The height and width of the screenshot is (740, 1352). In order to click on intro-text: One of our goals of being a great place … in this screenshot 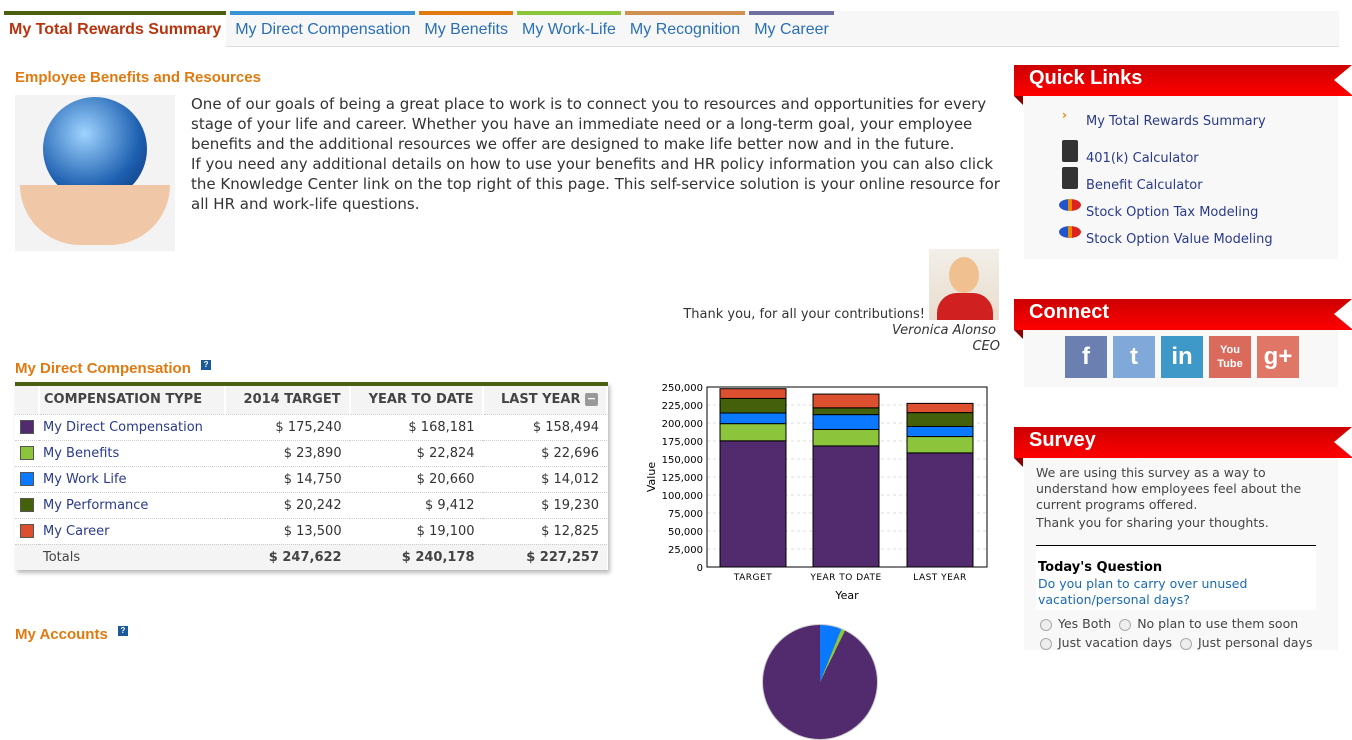, I will do `click(598, 154)`.